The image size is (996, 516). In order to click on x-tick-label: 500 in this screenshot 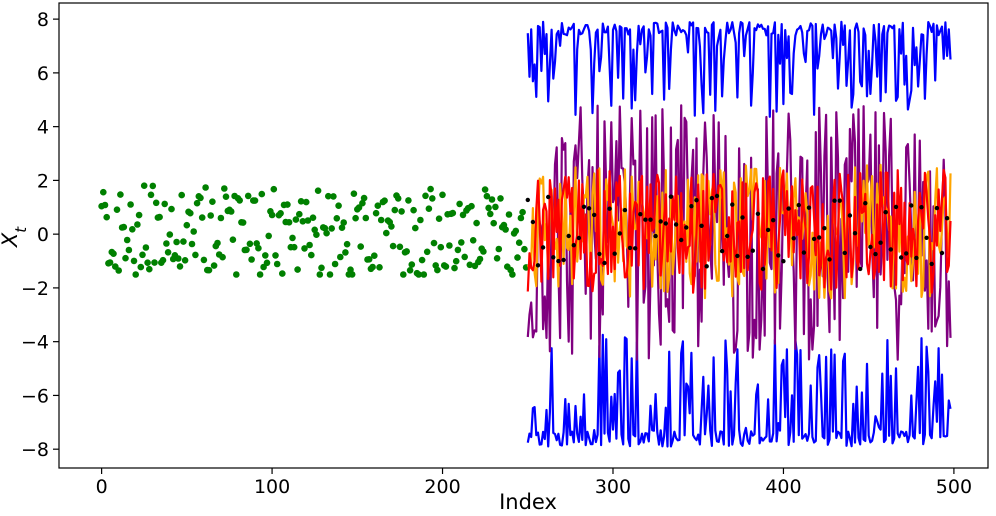, I will do `click(954, 487)`.